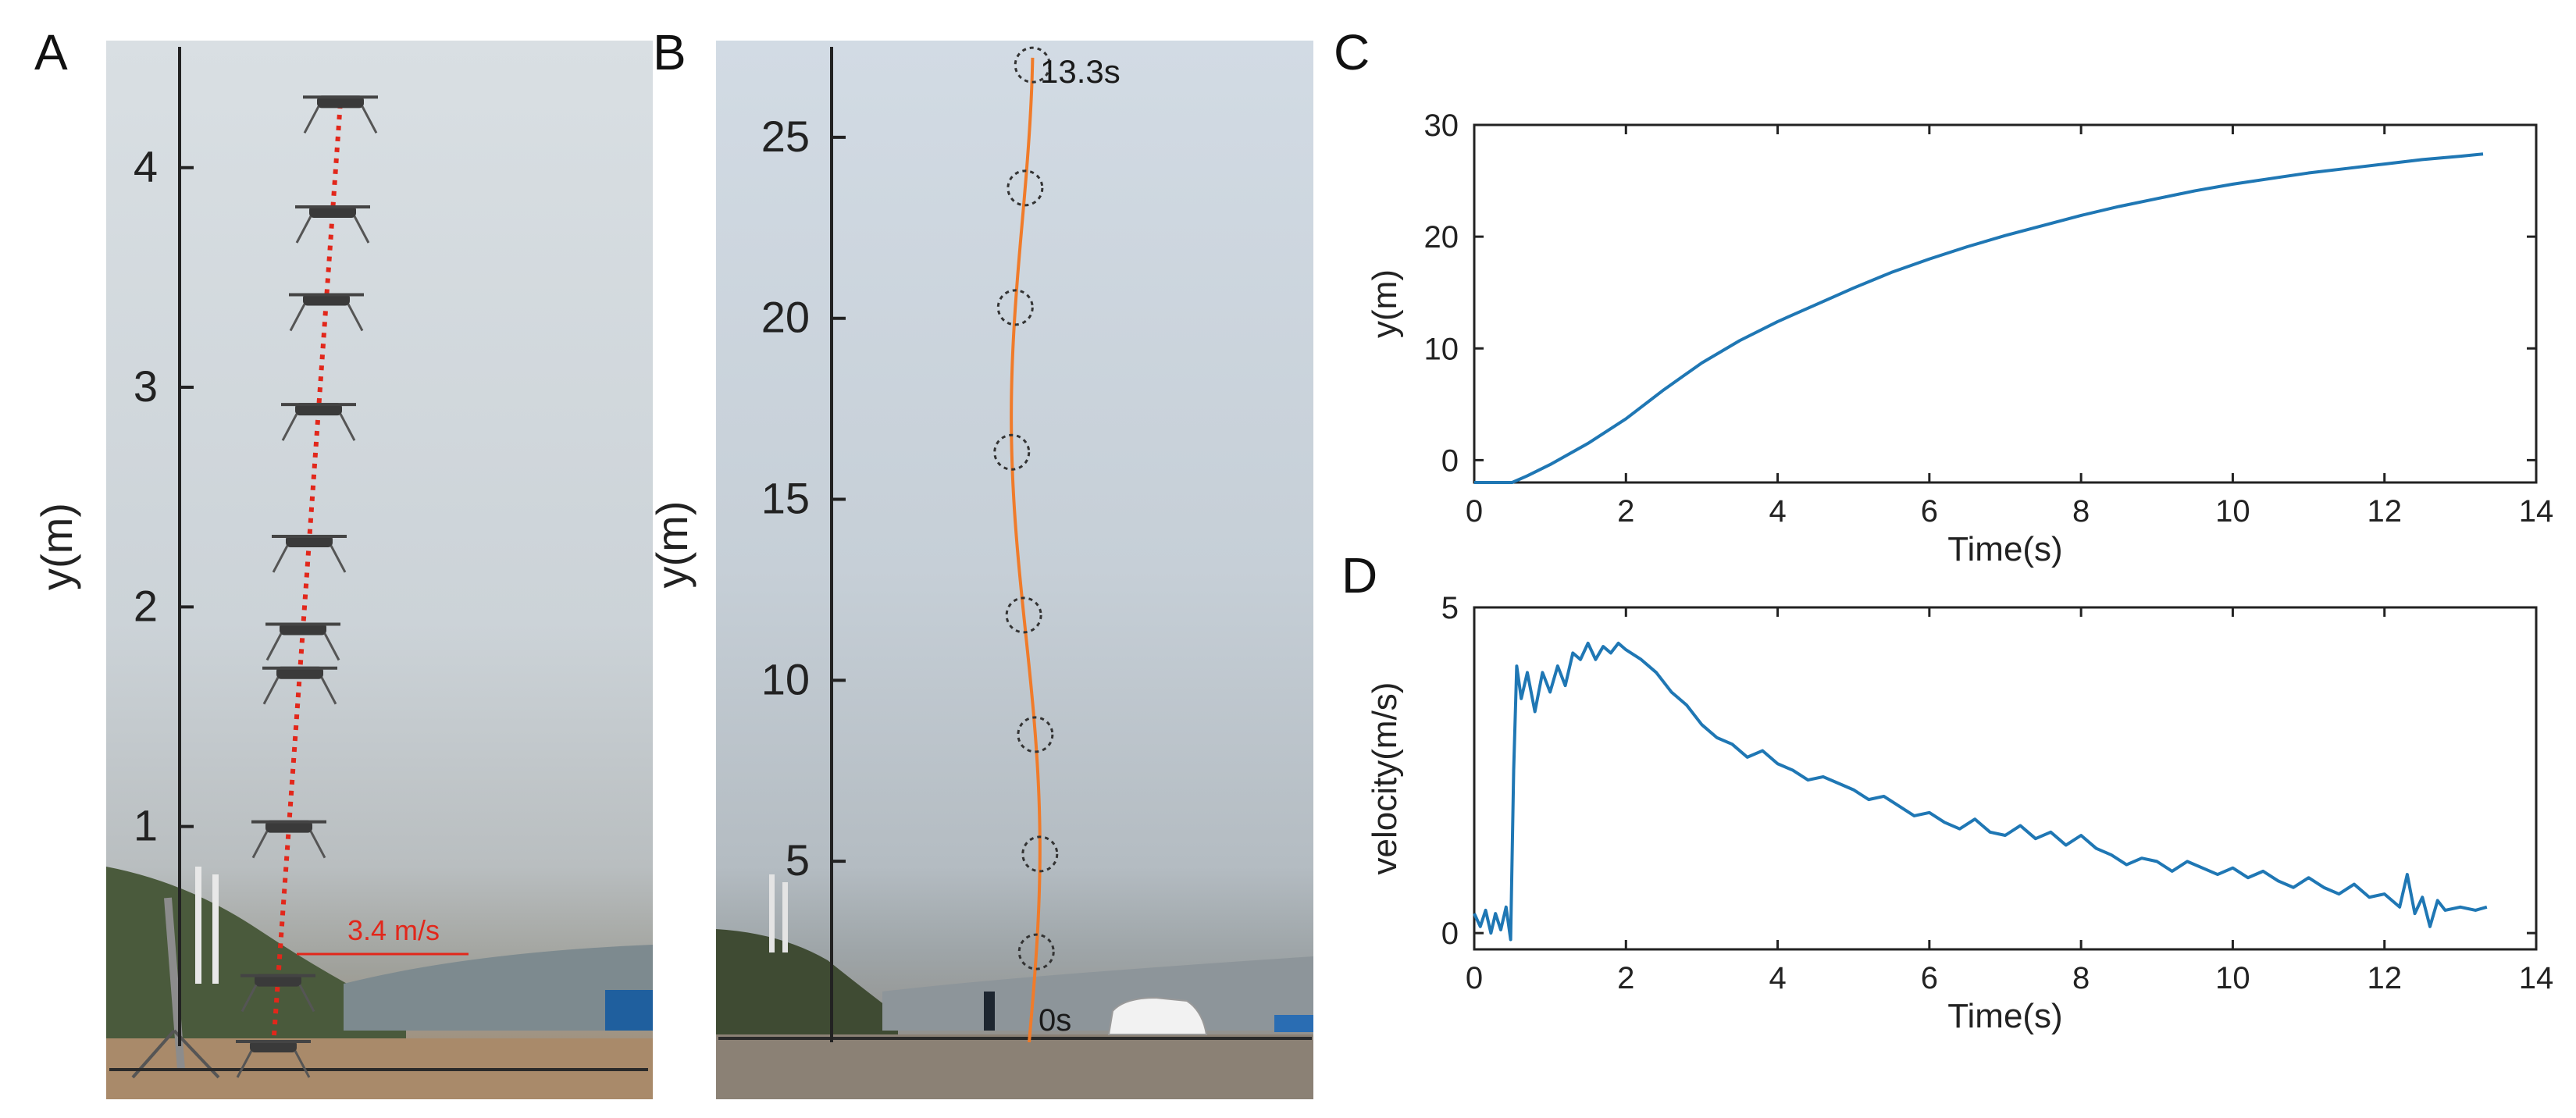 This screenshot has width=2576, height=1118. What do you see at coordinates (672, 545) in the screenshot?
I see `panel-b-y-label: y(m)` at bounding box center [672, 545].